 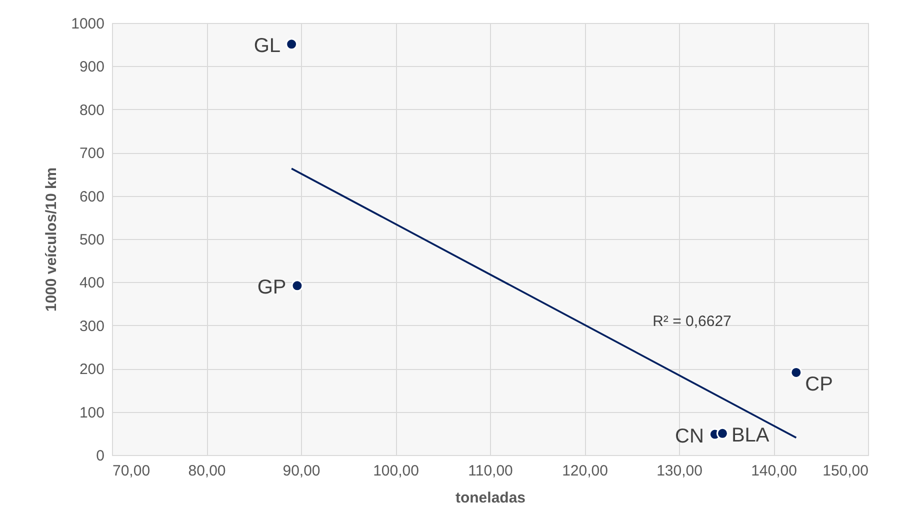 I want to click on y-tick-label: 0, so click(x=100, y=456).